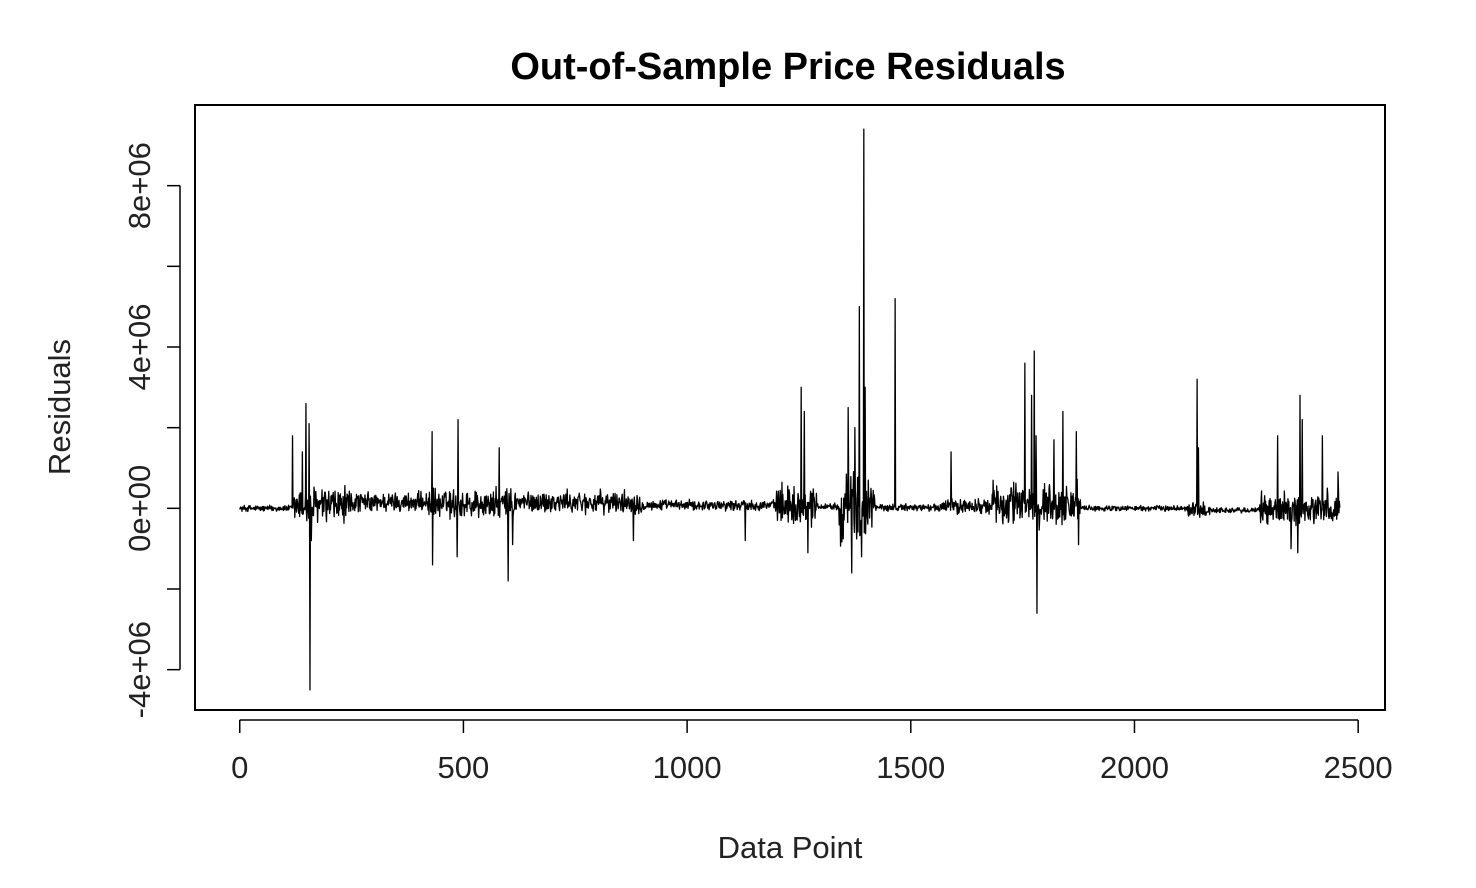 The width and height of the screenshot is (1476, 888). What do you see at coordinates (1358, 767) in the screenshot?
I see `x-tick-label: 2500` at bounding box center [1358, 767].